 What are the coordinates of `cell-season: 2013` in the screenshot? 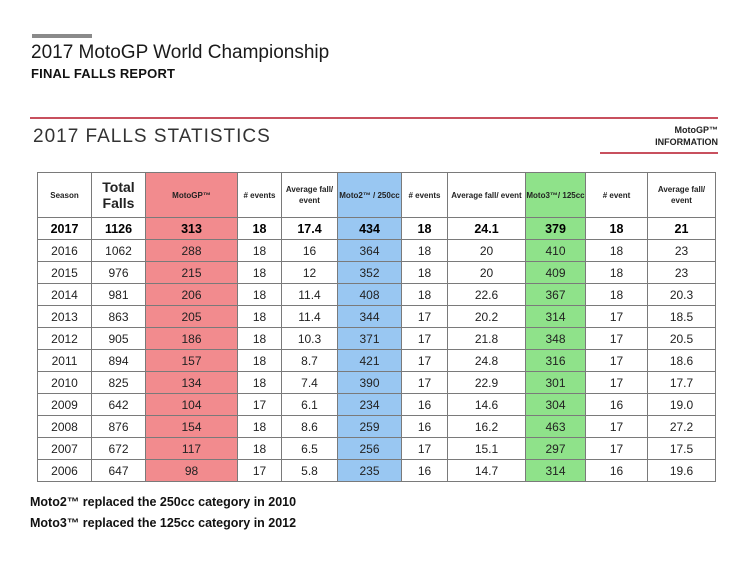 It's located at (64, 316).